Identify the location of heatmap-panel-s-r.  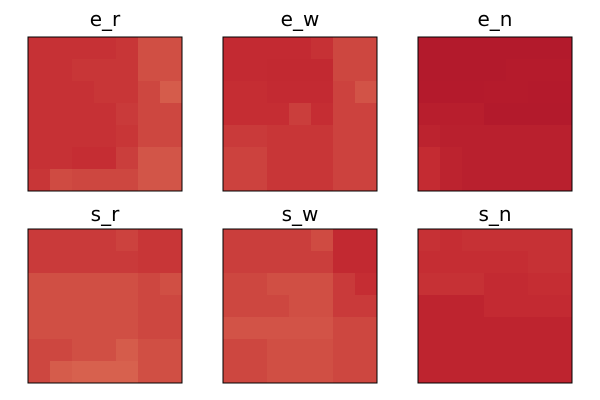
(105, 306).